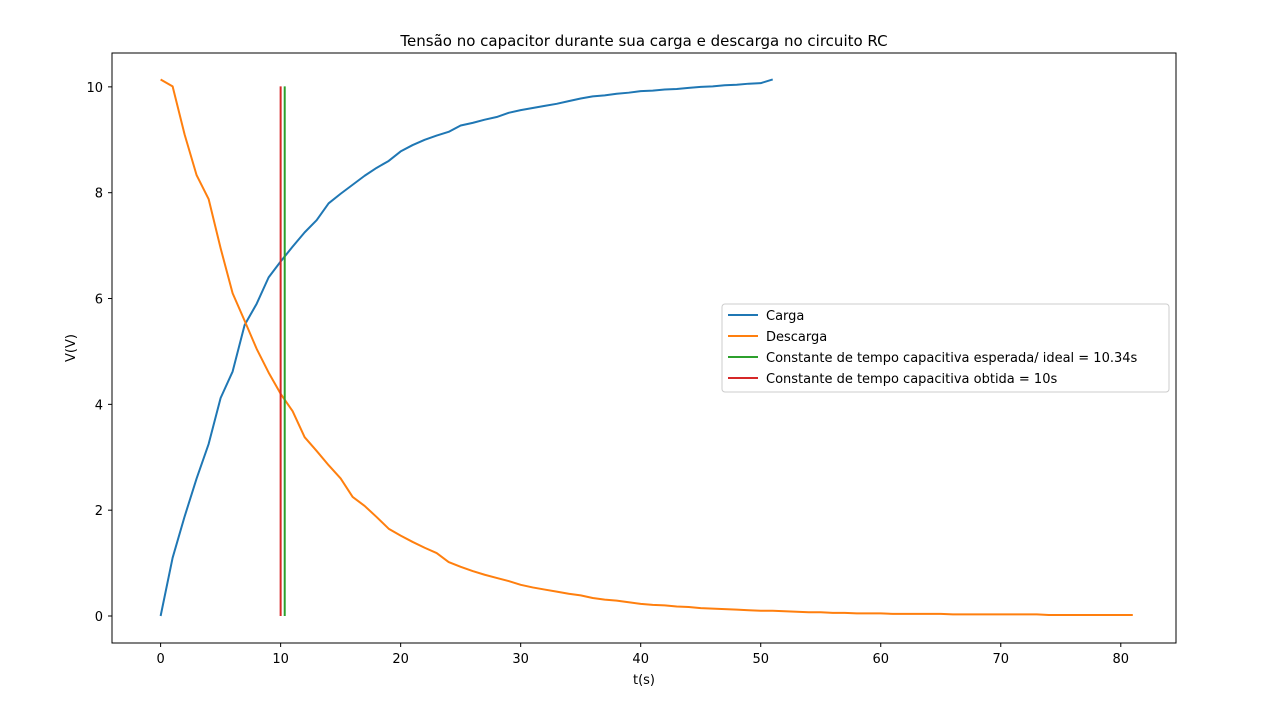 Image resolution: width=1279 pixels, height=724 pixels. Describe the element at coordinates (520, 659) in the screenshot. I see `x-tick-label: 30` at that location.